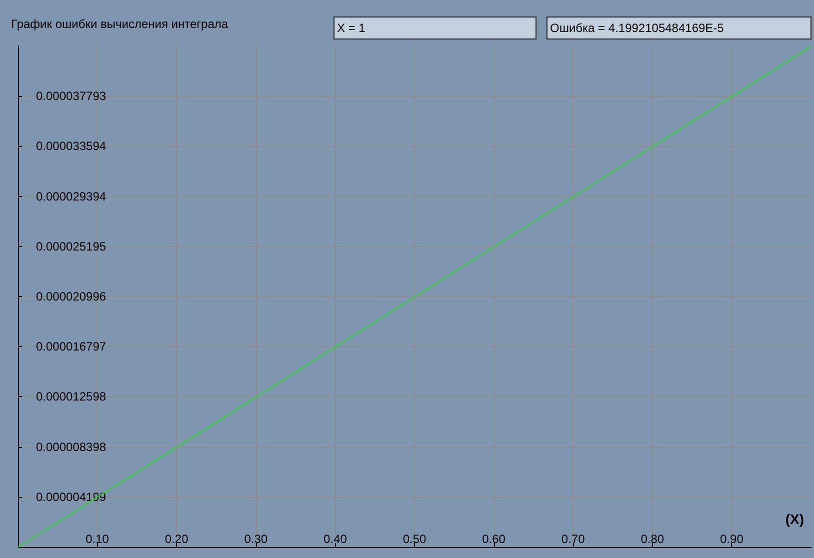 This screenshot has height=558, width=814. Describe the element at coordinates (71, 397) in the screenshot. I see `y-tick-label: 0.000012598` at that location.